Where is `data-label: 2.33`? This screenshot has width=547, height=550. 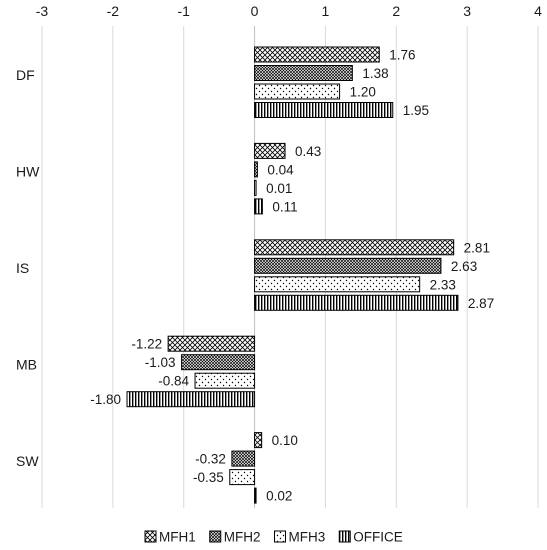
data-label: 2.33 is located at coordinates (443, 284).